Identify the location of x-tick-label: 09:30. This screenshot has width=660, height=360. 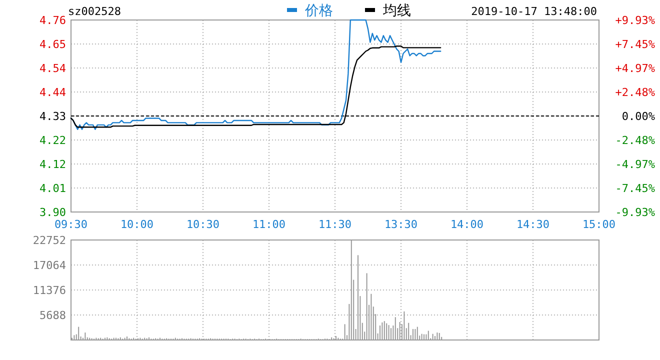
(71, 224).